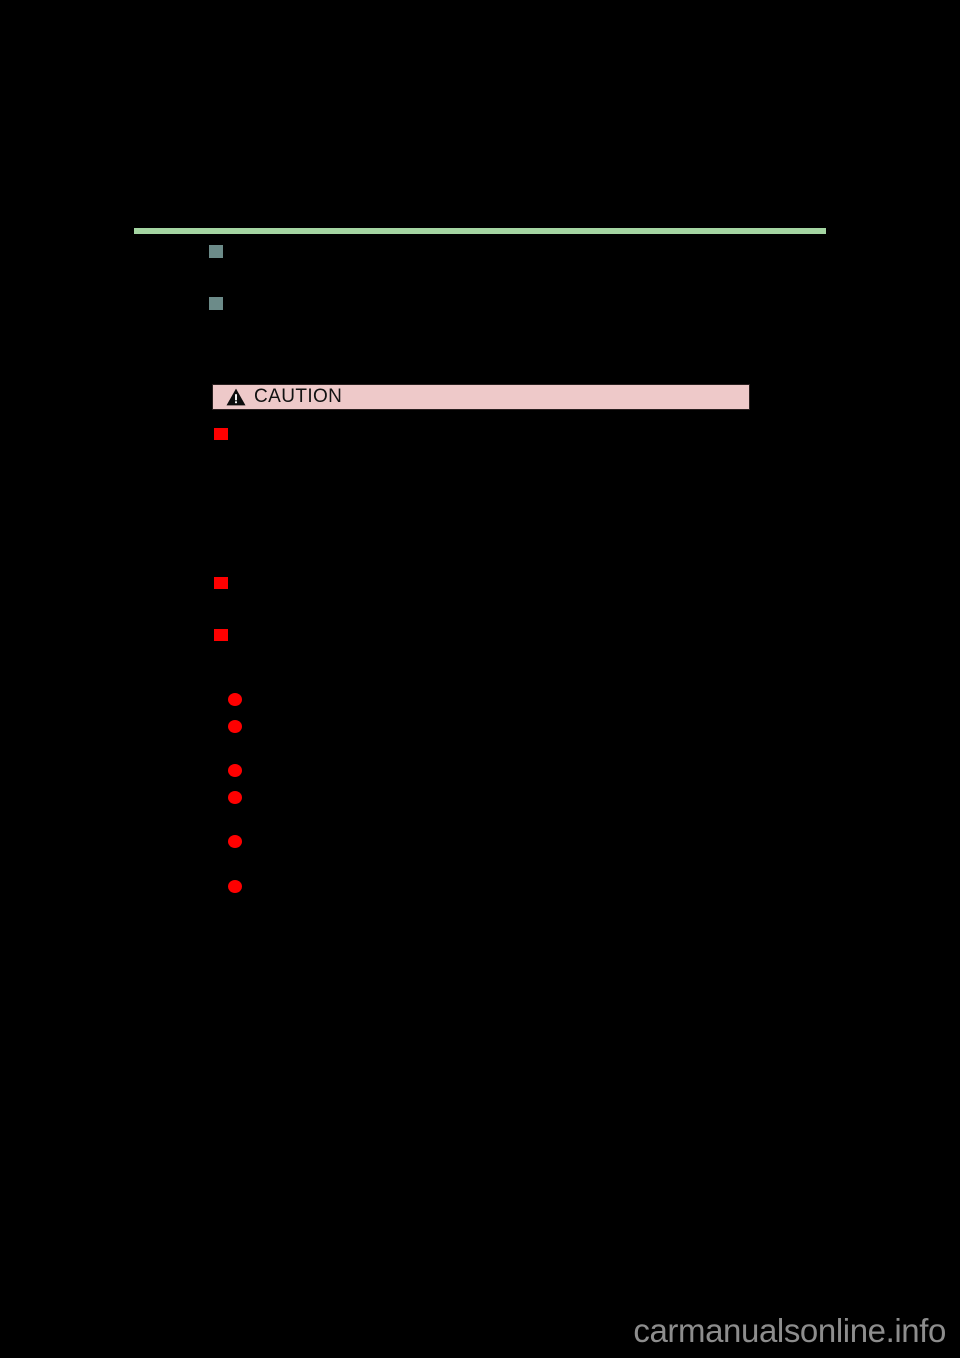 The height and width of the screenshot is (1358, 960). Describe the element at coordinates (789, 1330) in the screenshot. I see `site-watermark: carmanualsonline.info` at that location.